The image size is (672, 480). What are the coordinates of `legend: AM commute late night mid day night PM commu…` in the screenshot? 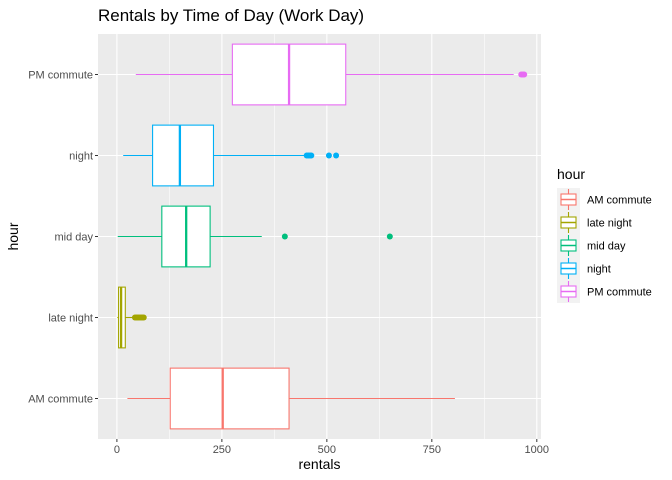 It's located at (604, 245).